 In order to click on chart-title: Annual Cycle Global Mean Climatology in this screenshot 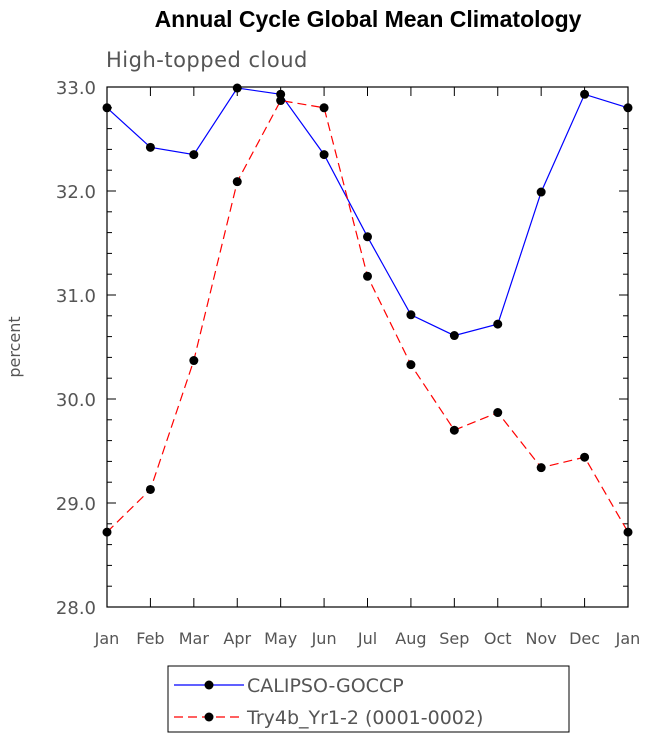, I will do `click(368, 19)`.